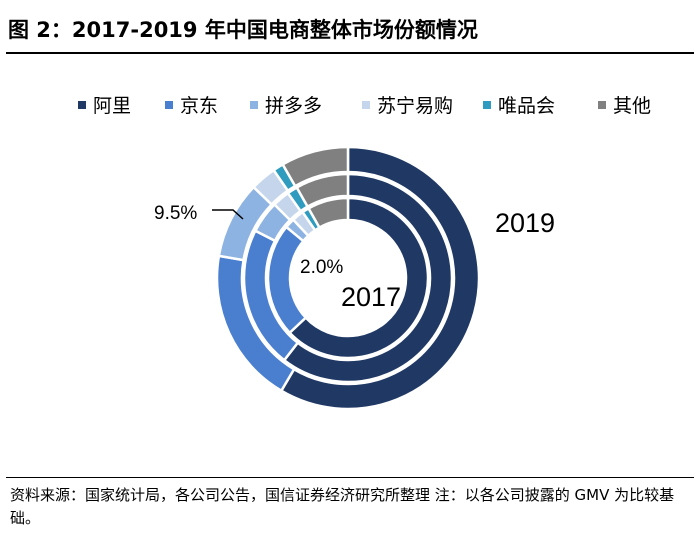 This screenshot has width=700, height=534. I want to click on pdd-2019-leader-line, so click(228, 214).